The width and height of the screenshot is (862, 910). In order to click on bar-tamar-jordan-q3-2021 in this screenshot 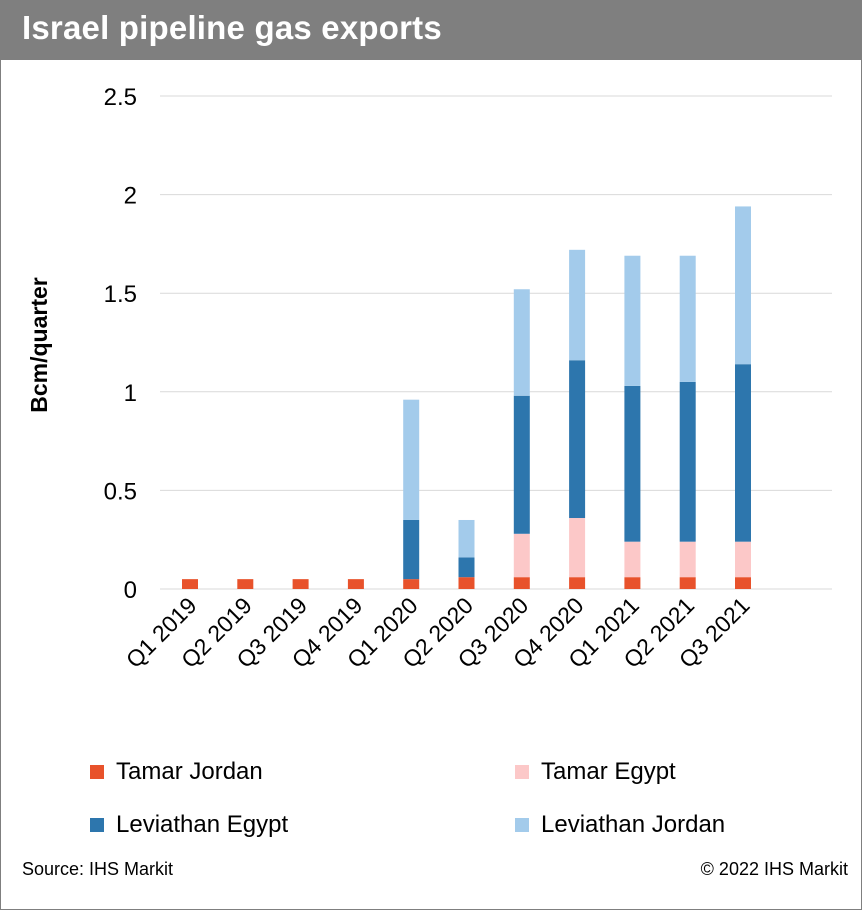, I will do `click(743, 583)`.